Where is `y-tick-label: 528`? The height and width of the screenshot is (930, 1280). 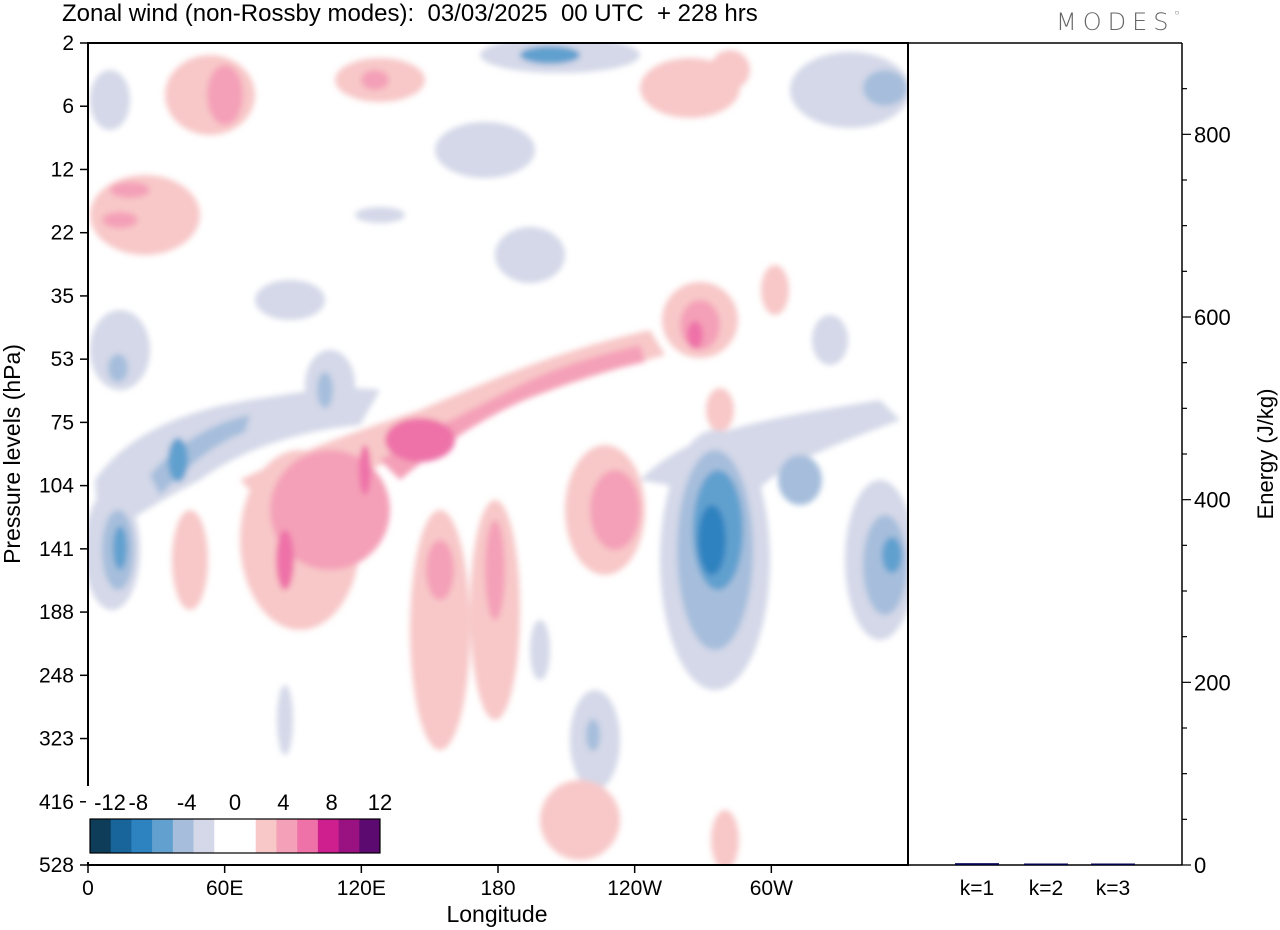
y-tick-label: 528 is located at coordinates (56, 865).